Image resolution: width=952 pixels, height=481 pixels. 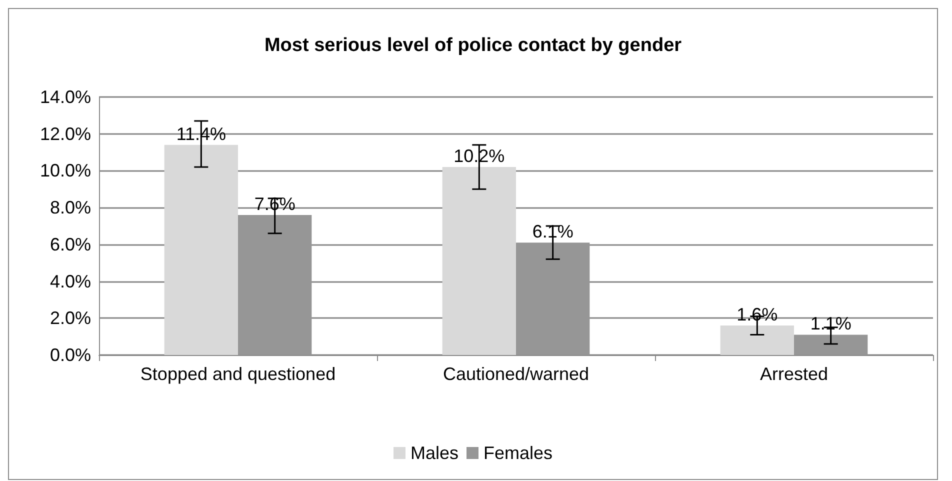 What do you see at coordinates (473, 45) in the screenshot?
I see `chart-title: Most serious level of police contact by gender` at bounding box center [473, 45].